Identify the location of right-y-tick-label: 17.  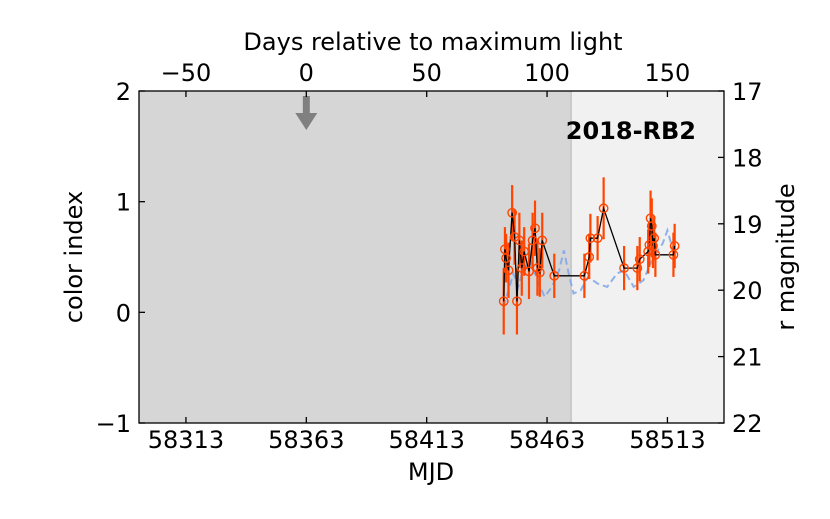
(747, 92).